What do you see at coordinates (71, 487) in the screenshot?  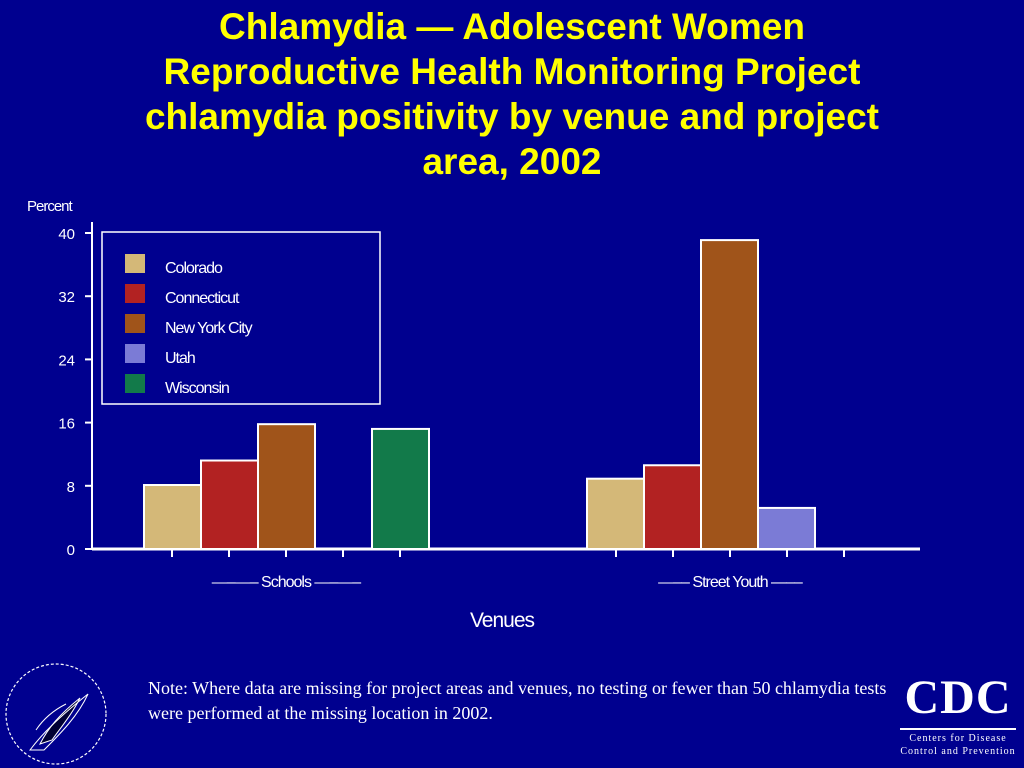 I see `y-tick-label: 8` at bounding box center [71, 487].